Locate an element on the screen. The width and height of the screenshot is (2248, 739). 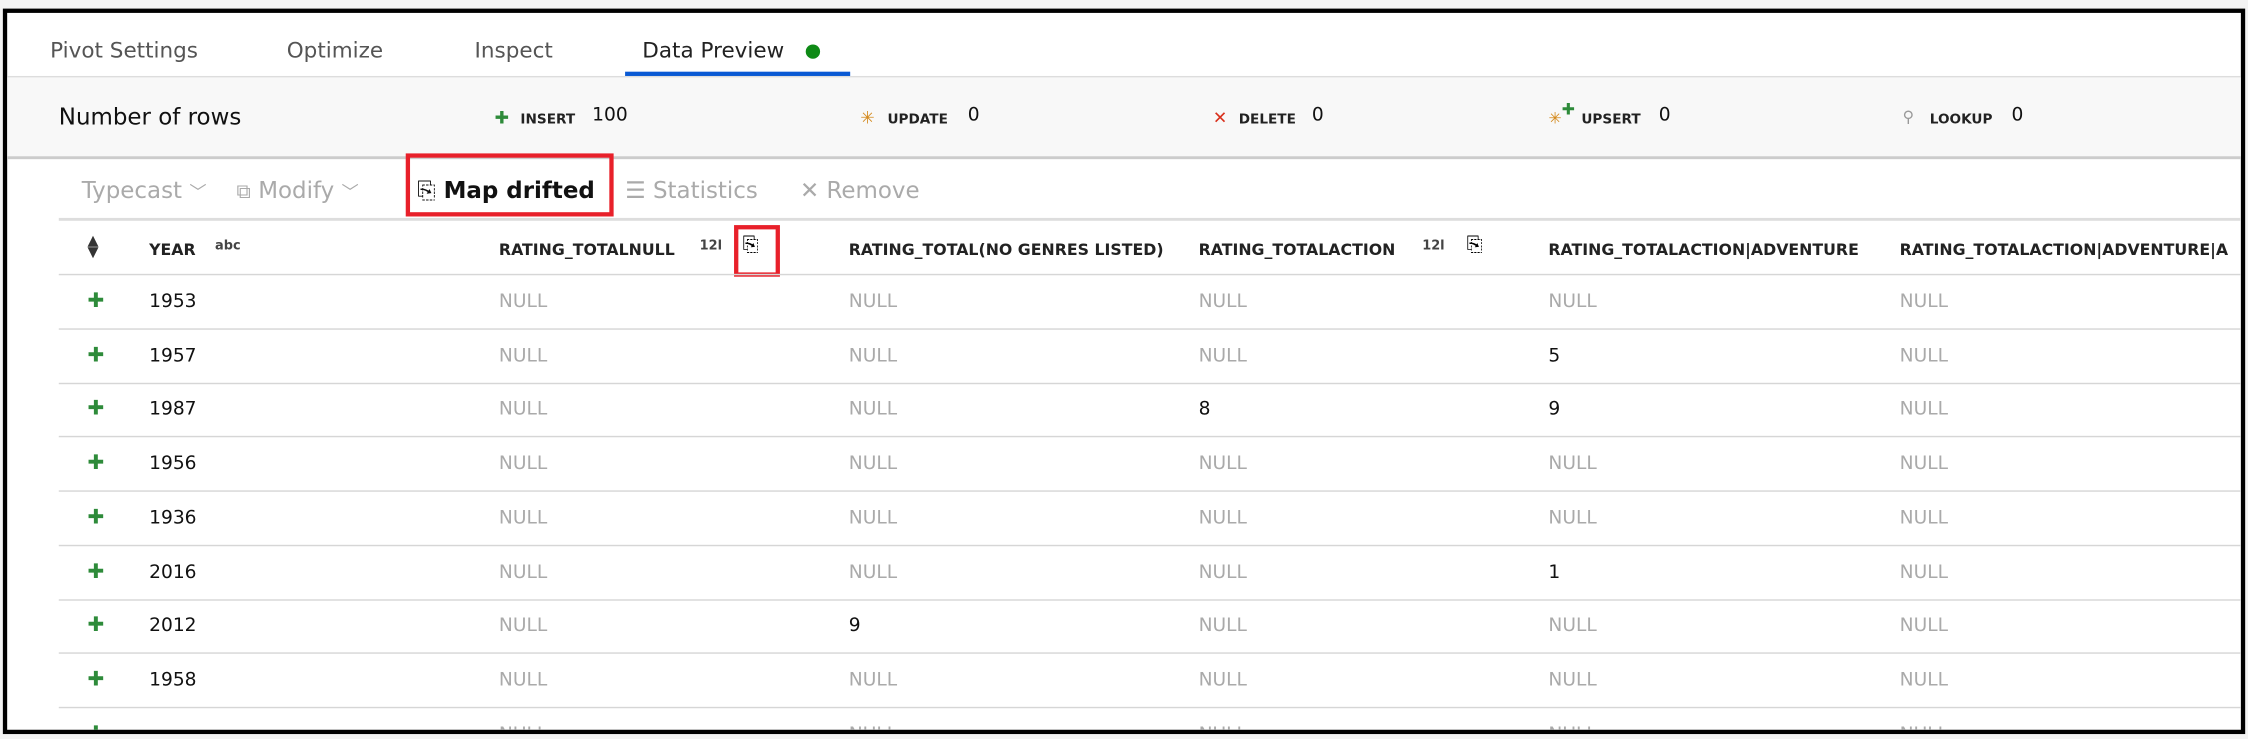
typecast-label: Typecast is located at coordinates (132, 190).